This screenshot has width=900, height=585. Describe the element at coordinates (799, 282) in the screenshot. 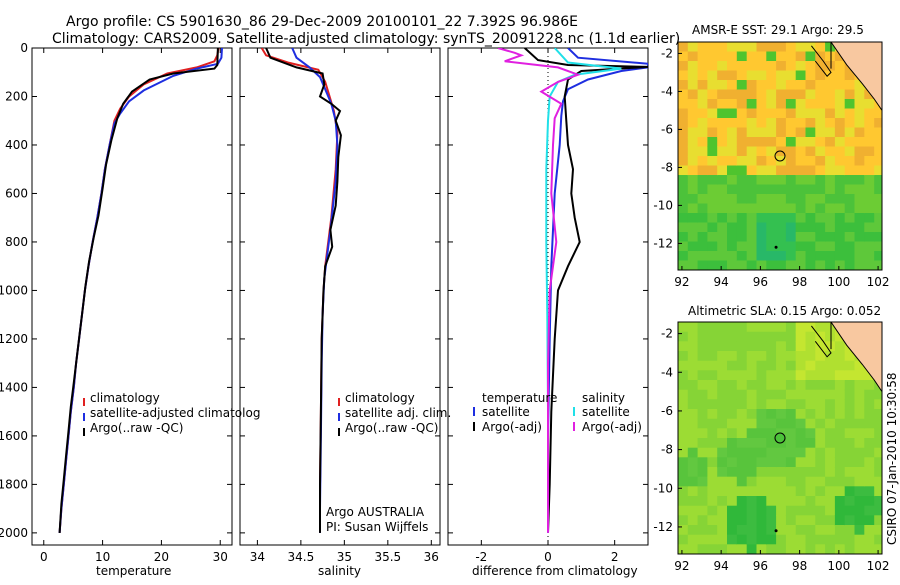

I see `map-x-tick-label: 98` at that location.